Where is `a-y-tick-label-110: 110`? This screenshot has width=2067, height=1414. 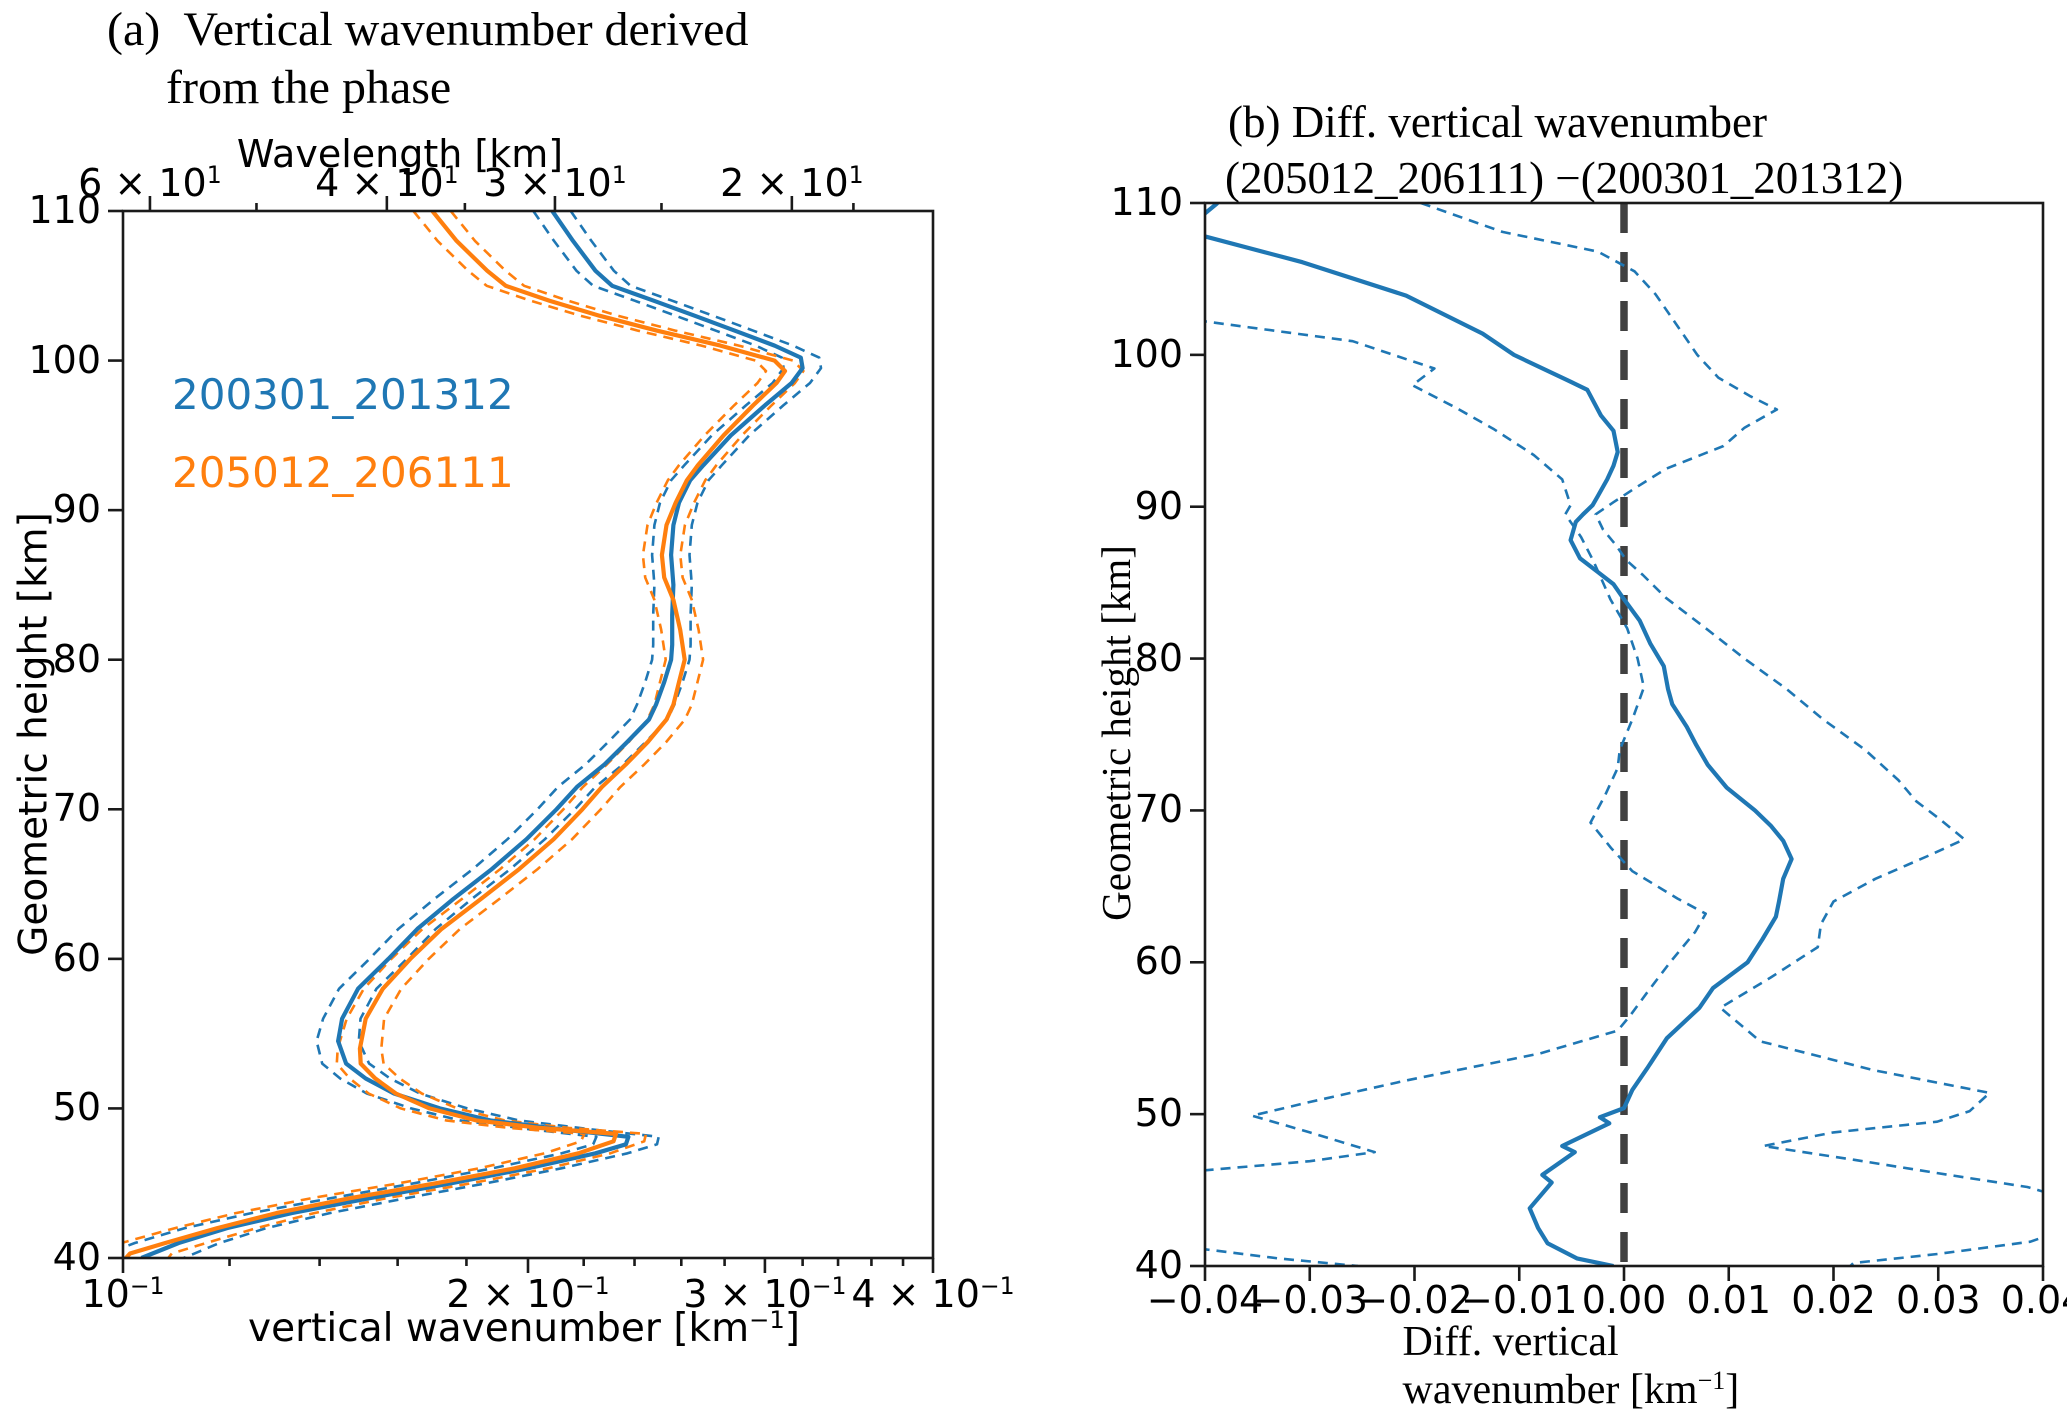 a-y-tick-label-110: 110 is located at coordinates (64, 210).